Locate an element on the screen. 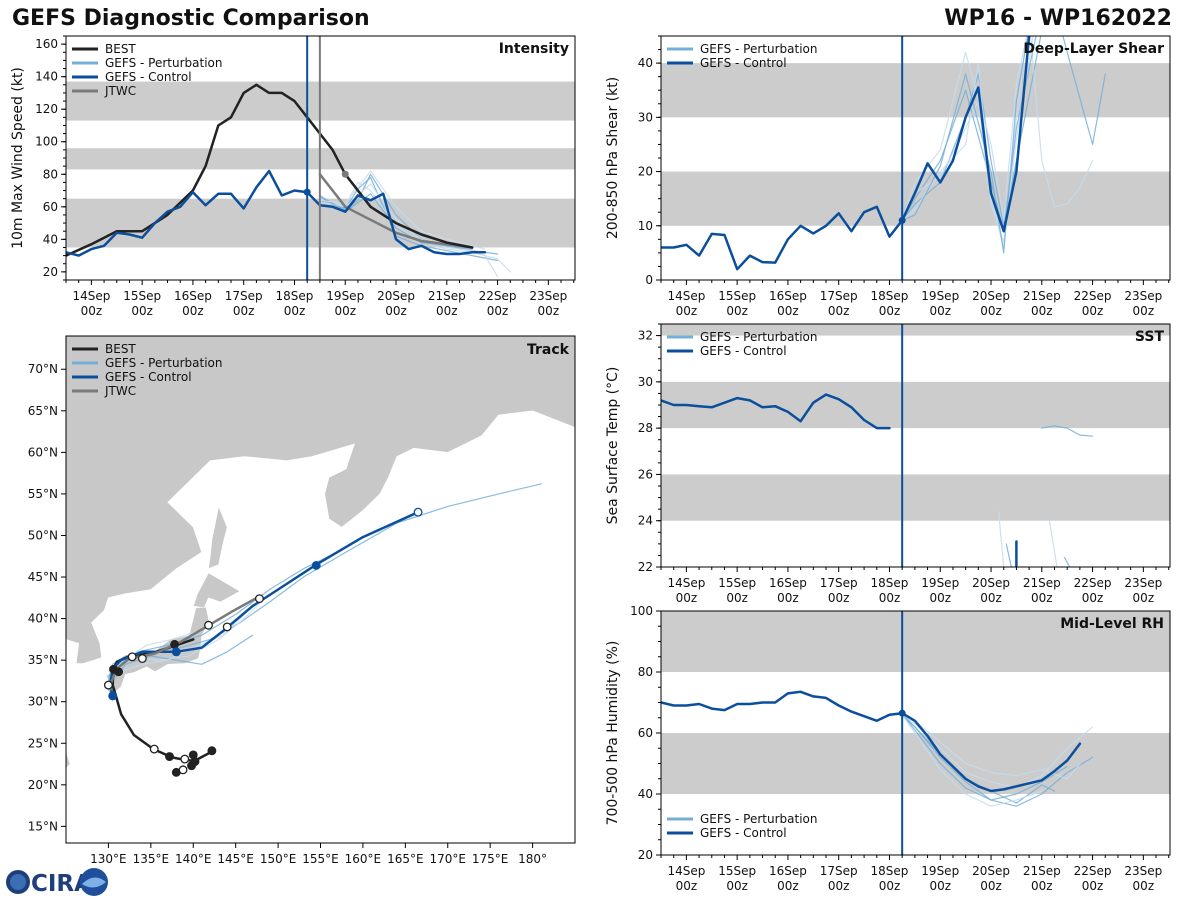  panel-title: Intensity is located at coordinates (534, 49).